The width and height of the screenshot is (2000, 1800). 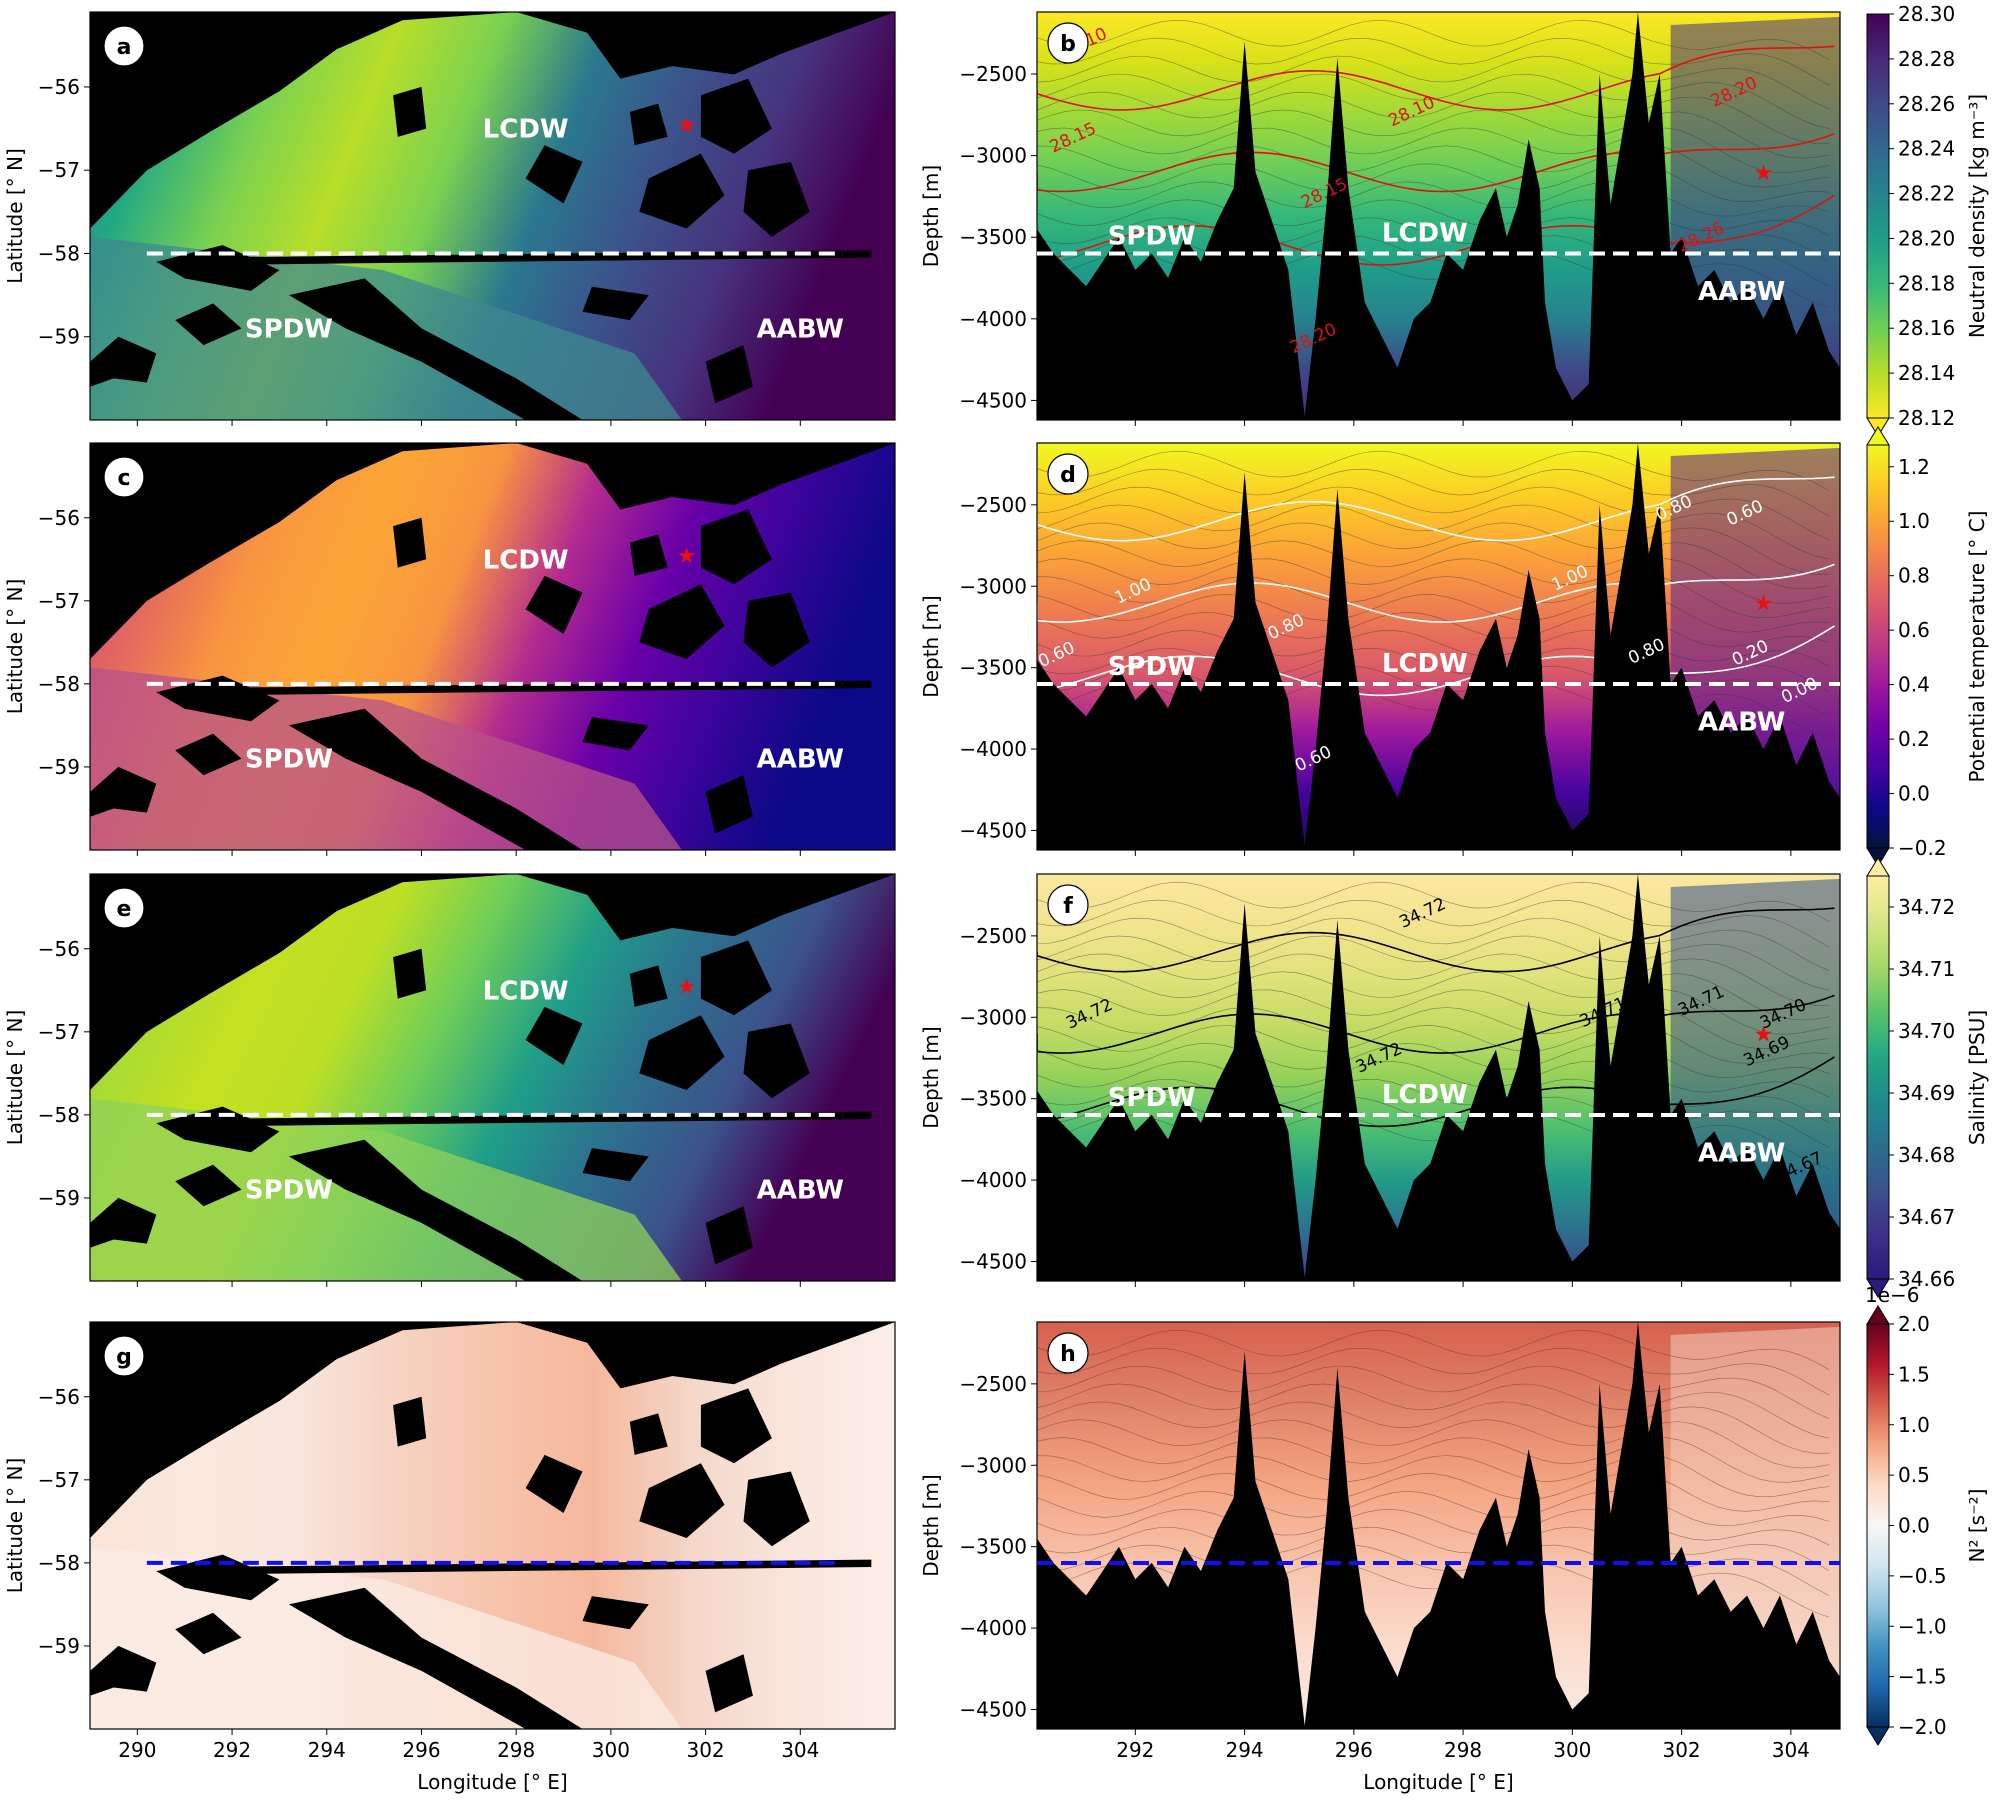 I want to click on colorbar-tick-label: 28.22, so click(x=1926, y=194).